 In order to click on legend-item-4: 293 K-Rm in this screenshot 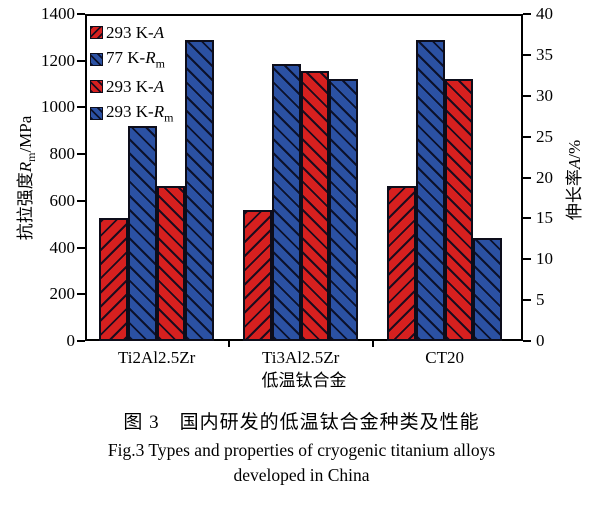, I will do `click(131, 113)`.